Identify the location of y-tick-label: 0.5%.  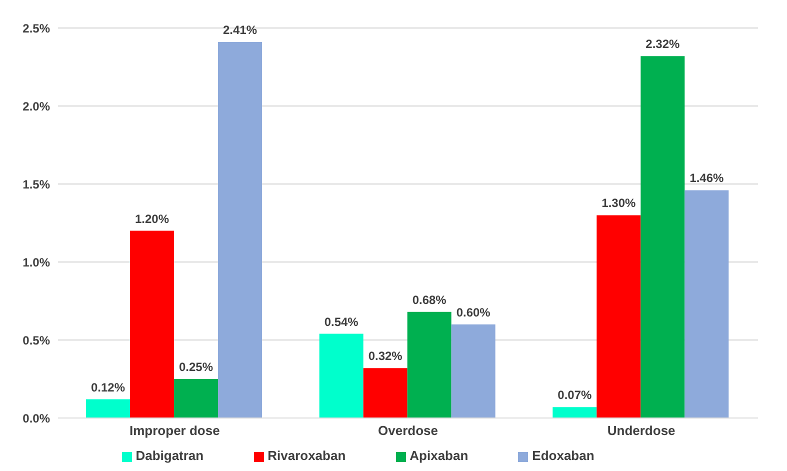
(36, 340).